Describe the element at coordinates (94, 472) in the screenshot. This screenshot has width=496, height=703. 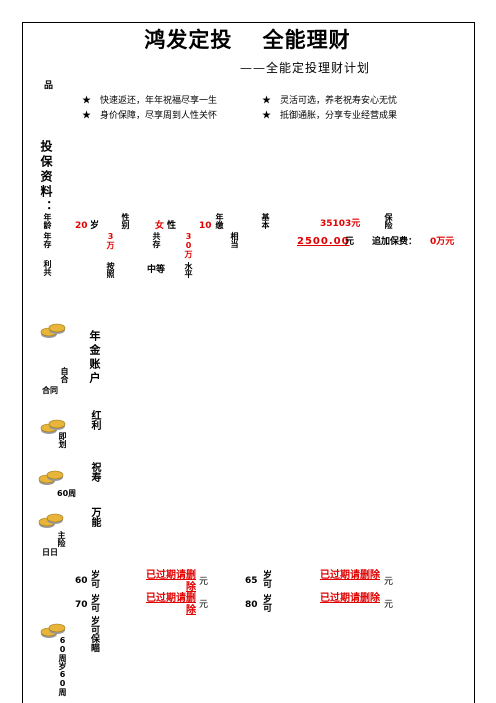
I see `blessing-title: 祝寿` at that location.